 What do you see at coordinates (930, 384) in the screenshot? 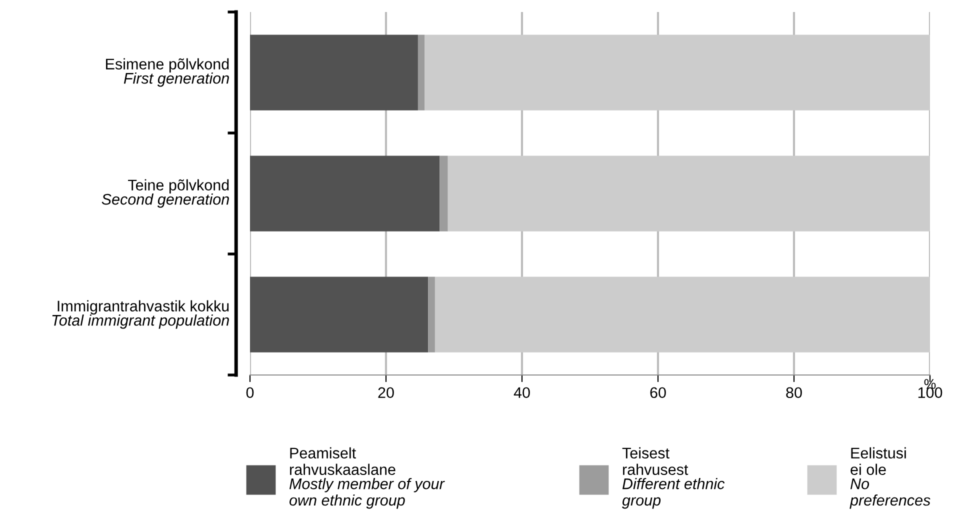
I see `x-axis-title: %` at bounding box center [930, 384].